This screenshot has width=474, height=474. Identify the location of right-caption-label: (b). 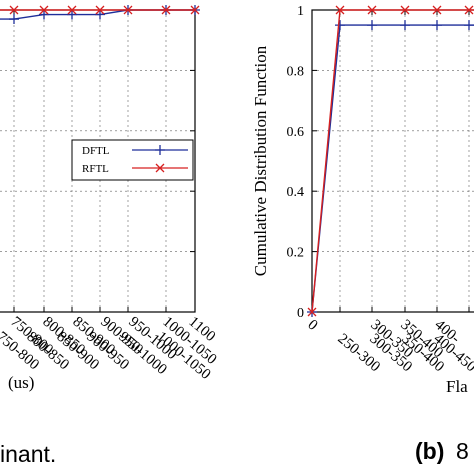
(429, 451).